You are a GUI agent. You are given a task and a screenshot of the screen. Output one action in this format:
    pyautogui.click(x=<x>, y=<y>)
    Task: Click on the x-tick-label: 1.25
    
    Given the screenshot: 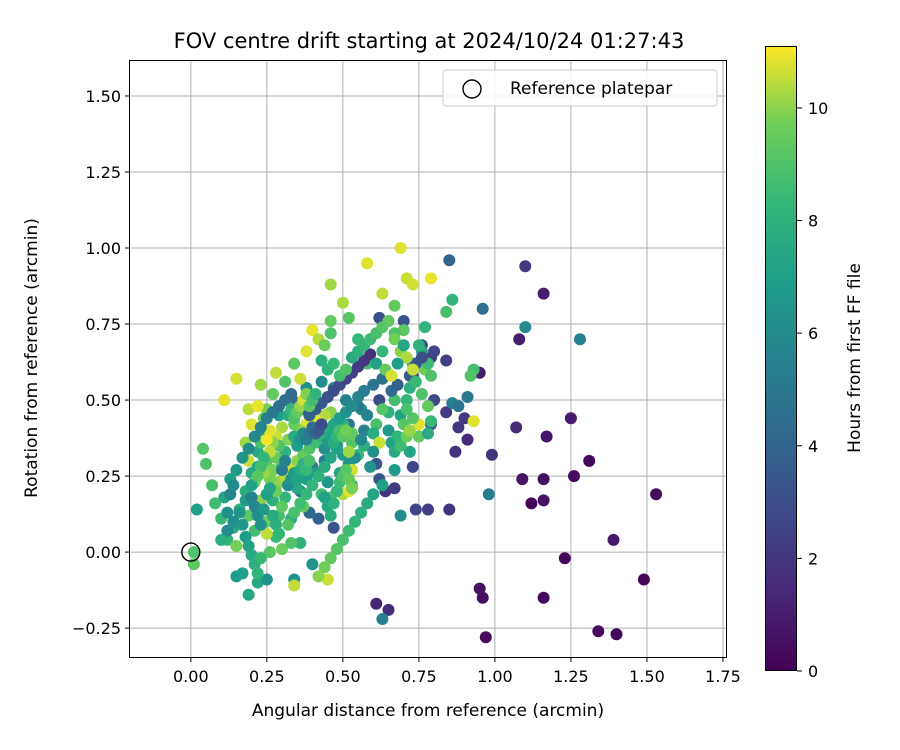 What is the action you would take?
    pyautogui.click(x=571, y=676)
    